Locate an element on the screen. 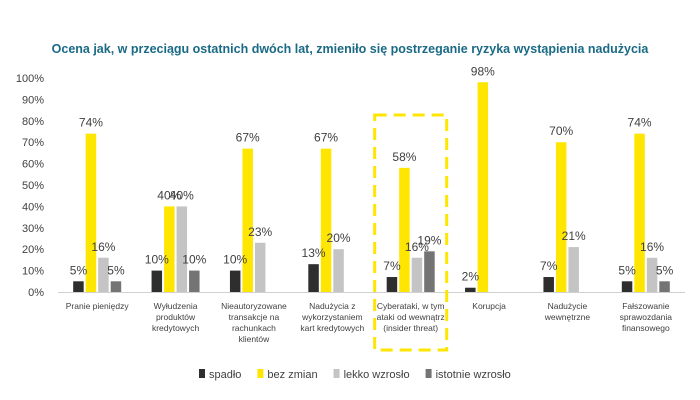 Image resolution: width=700 pixels, height=400 pixels. category-label: Cyberataki, w tym is located at coordinates (411, 306).